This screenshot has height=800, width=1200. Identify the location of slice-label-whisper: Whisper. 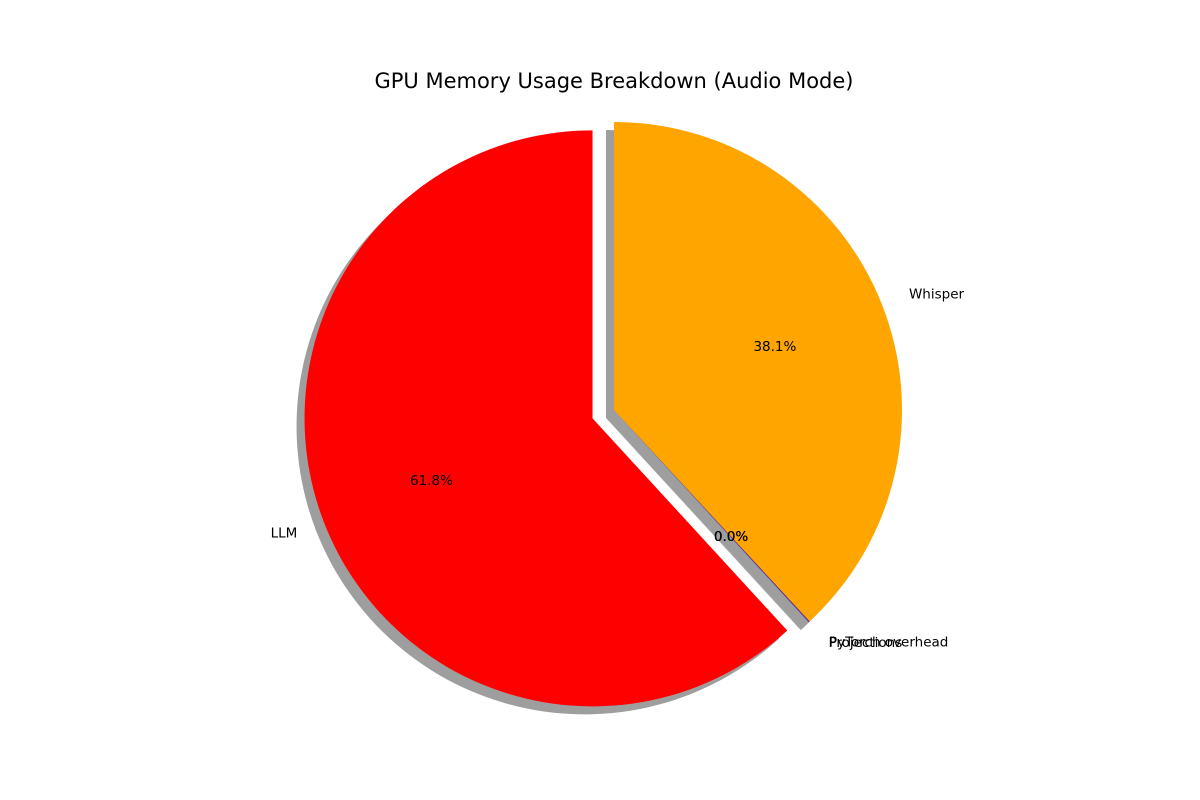
(937, 294).